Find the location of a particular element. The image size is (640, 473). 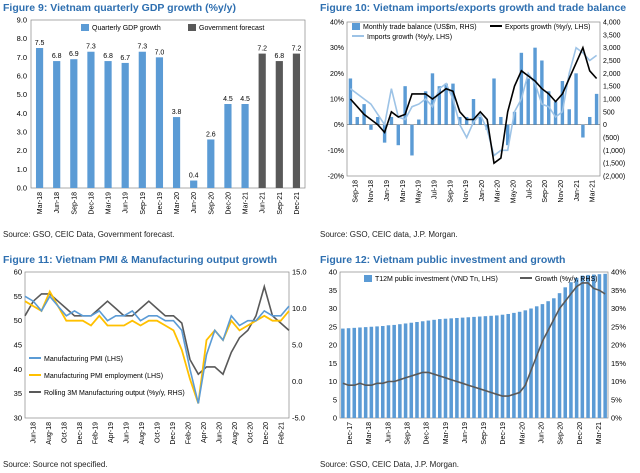

x-tick-label: Mar-20 is located at coordinates (522, 433).